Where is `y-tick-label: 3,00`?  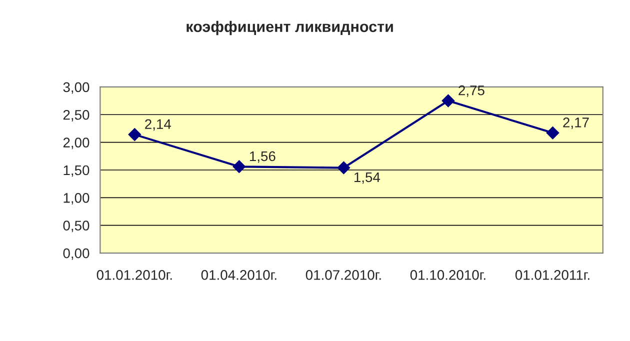
y-tick-label: 3,00 is located at coordinates (76, 88).